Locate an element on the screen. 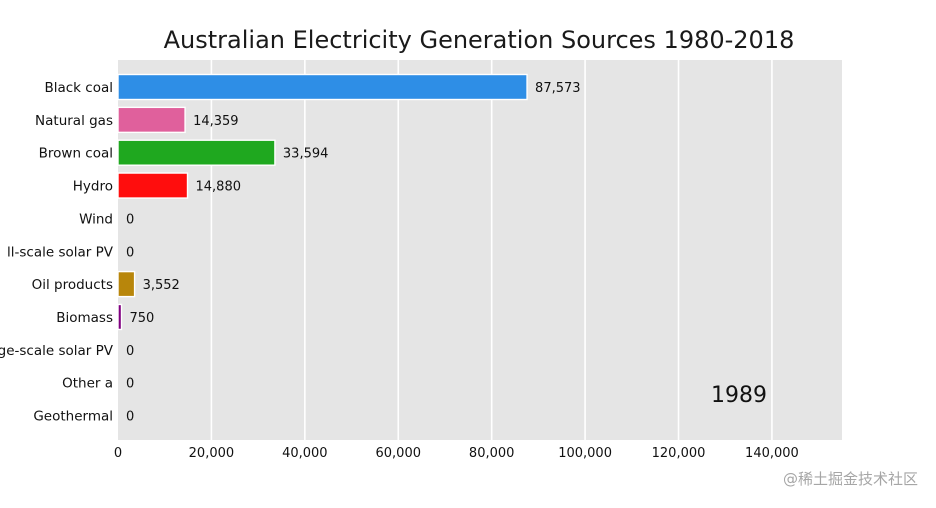  category-label: Natural gas is located at coordinates (74, 121).